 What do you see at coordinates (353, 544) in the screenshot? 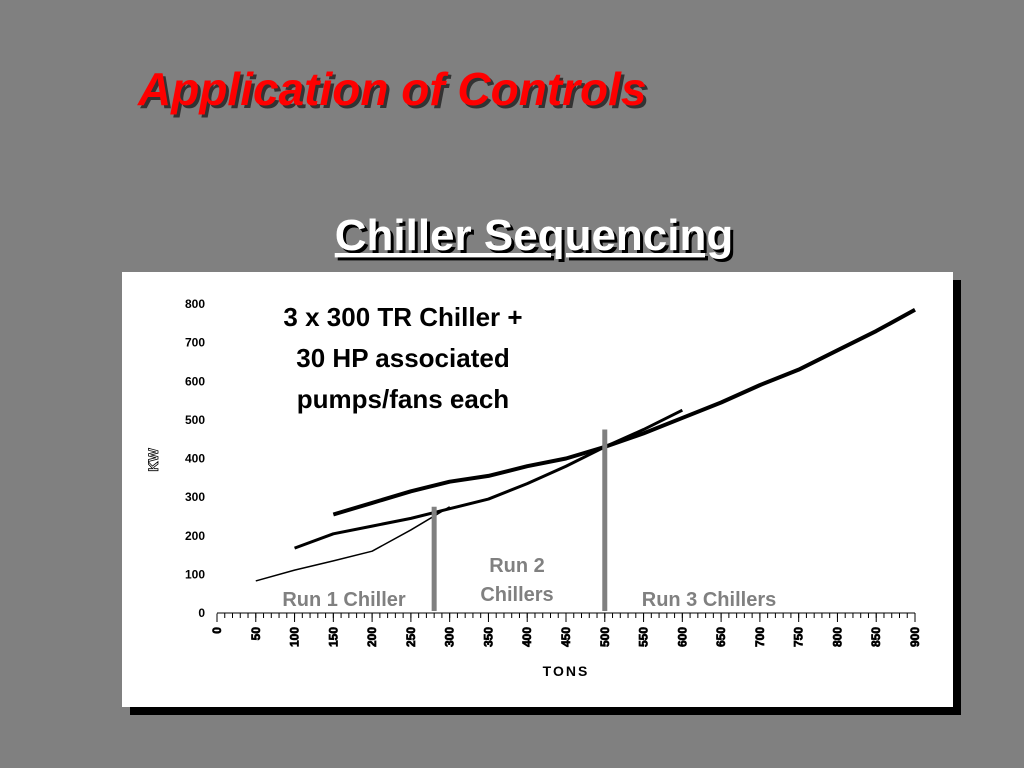
I see `series-line` at bounding box center [353, 544].